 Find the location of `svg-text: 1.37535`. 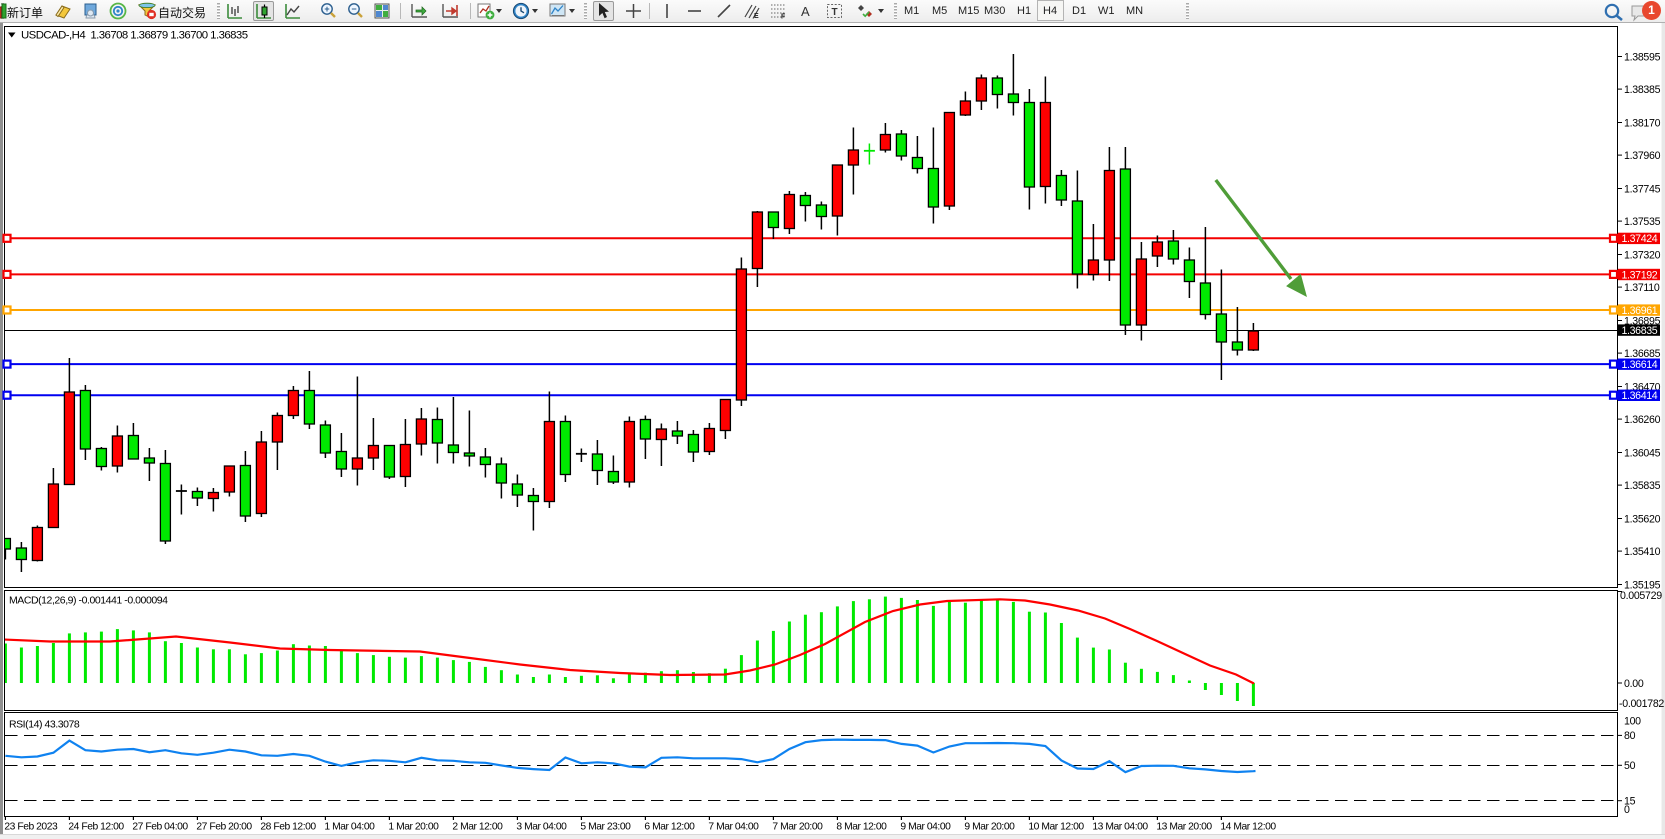

svg-text: 1.37535 is located at coordinates (1642, 222).